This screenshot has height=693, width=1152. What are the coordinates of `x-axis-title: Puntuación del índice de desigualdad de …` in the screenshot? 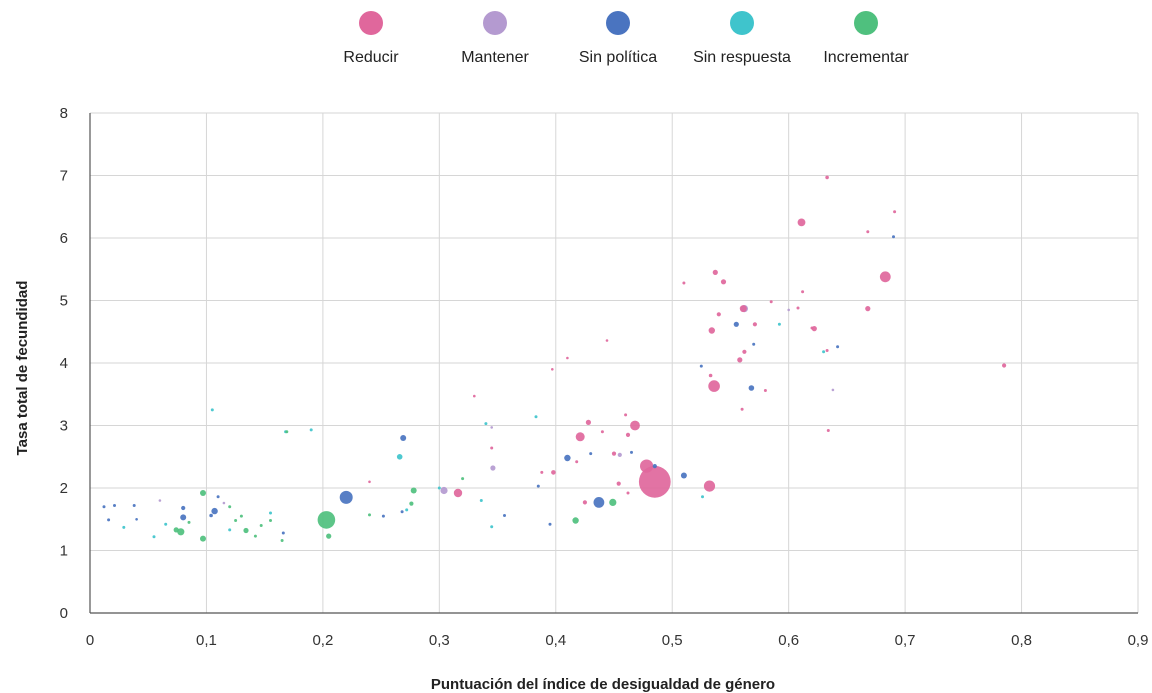 It's located at (603, 684).